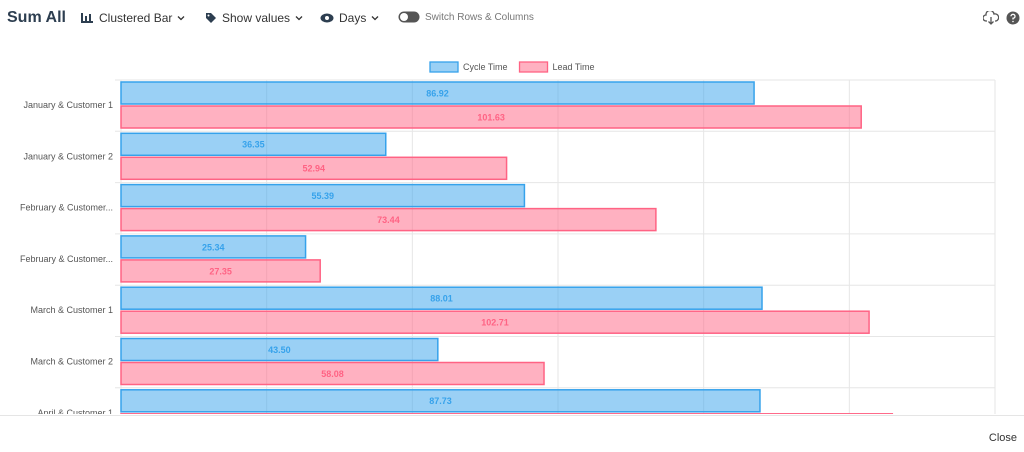 The height and width of the screenshot is (452, 1024). I want to click on value-label: 101.63, so click(491, 117).